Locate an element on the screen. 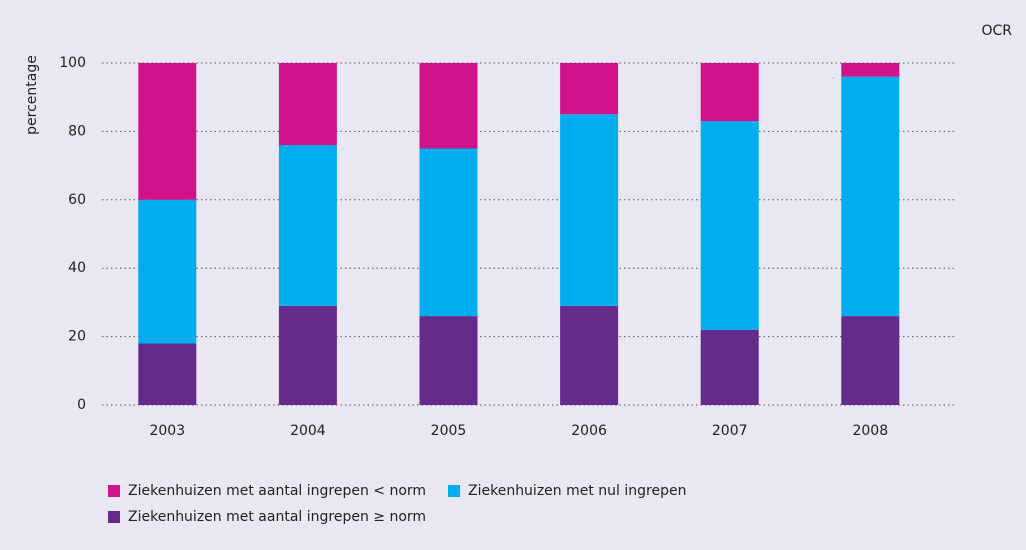  x-tick-label: 2007 is located at coordinates (730, 431).